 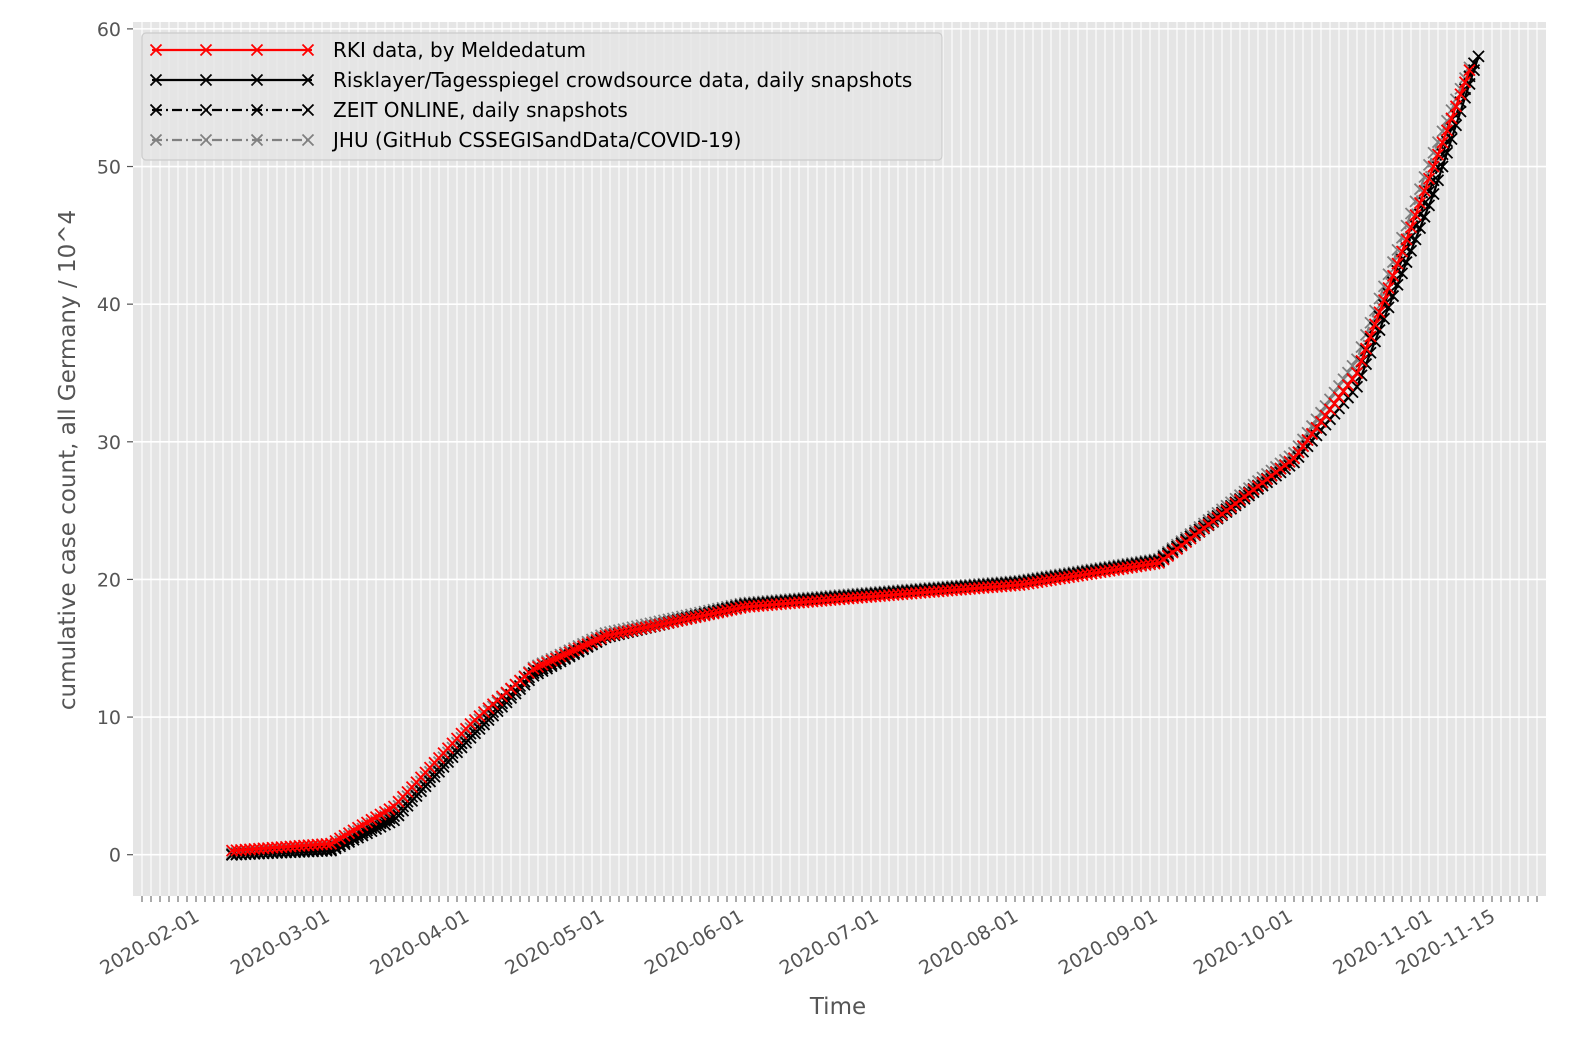 I want to click on legend-frame, so click(x=542, y=96).